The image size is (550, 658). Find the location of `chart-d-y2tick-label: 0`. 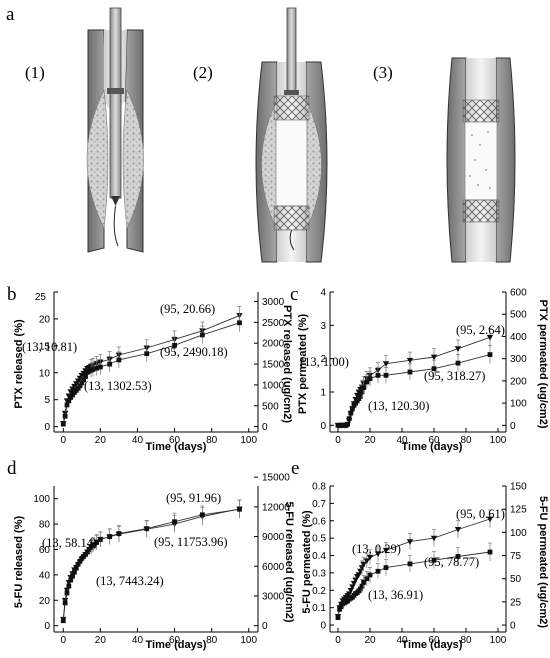

chart-d-y2tick-label: 0 is located at coordinates (265, 626).